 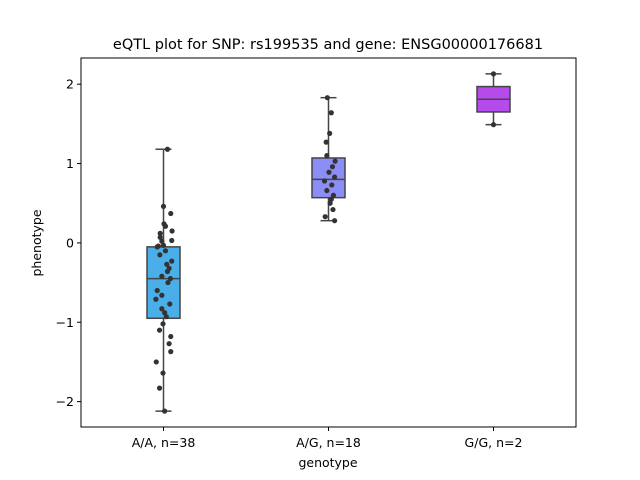 I want to click on y-tick-label: −2, so click(x=65, y=401).